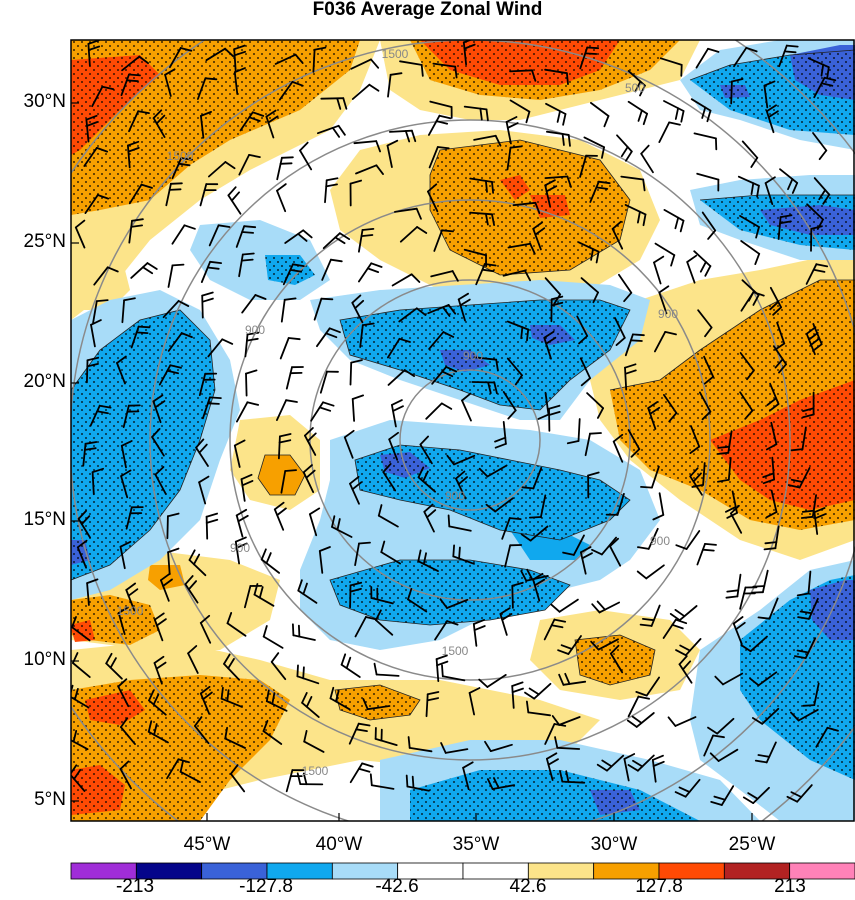 The width and height of the screenshot is (855, 900). What do you see at coordinates (266, 886) in the screenshot?
I see `colorbar-label-2: -127.8` at bounding box center [266, 886].